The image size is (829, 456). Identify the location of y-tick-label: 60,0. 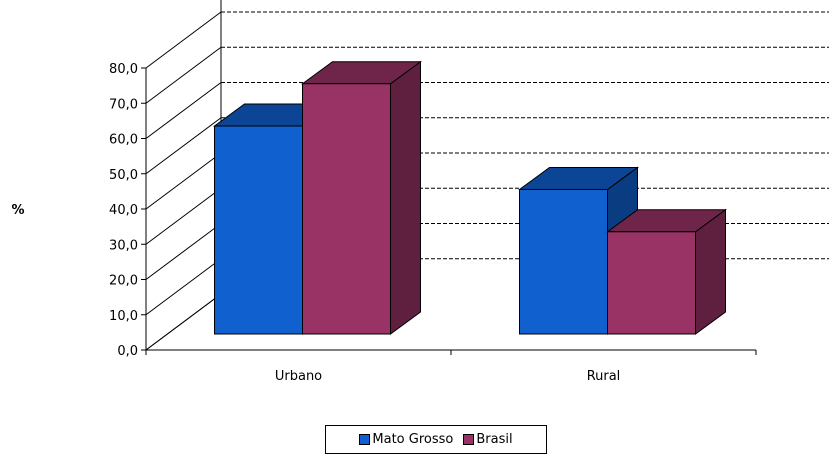
(123, 140).